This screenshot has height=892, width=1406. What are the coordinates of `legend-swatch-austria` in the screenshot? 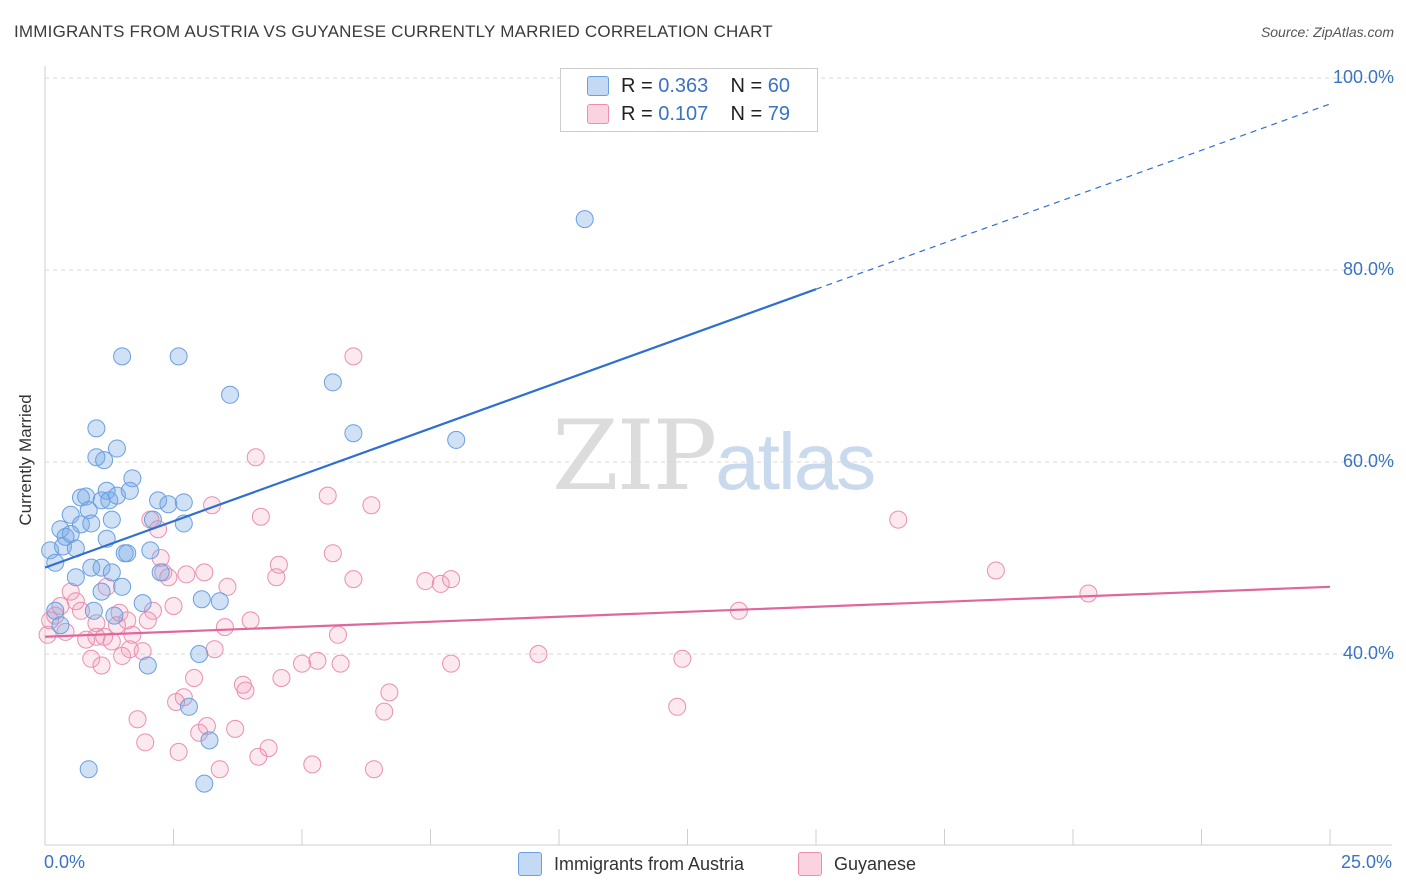 It's located at (598, 86).